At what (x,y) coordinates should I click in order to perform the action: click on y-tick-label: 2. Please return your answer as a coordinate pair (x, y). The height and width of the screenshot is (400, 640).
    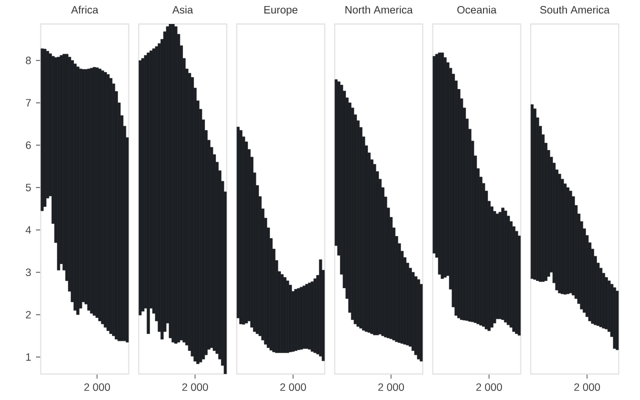
    Looking at the image, I should click on (28, 314).